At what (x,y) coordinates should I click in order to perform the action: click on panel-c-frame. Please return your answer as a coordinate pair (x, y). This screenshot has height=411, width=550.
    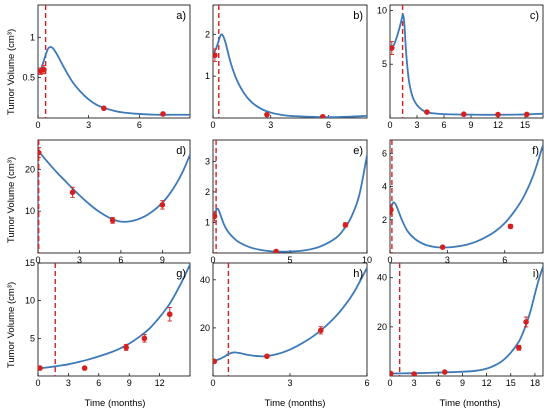
    Looking at the image, I should click on (466, 61).